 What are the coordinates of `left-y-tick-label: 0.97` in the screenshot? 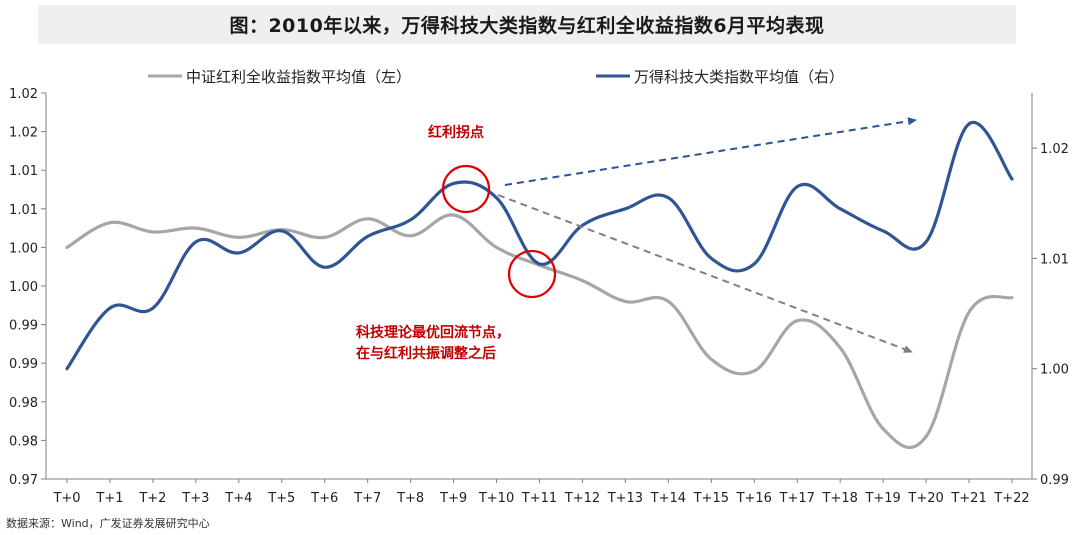 It's located at (23, 480).